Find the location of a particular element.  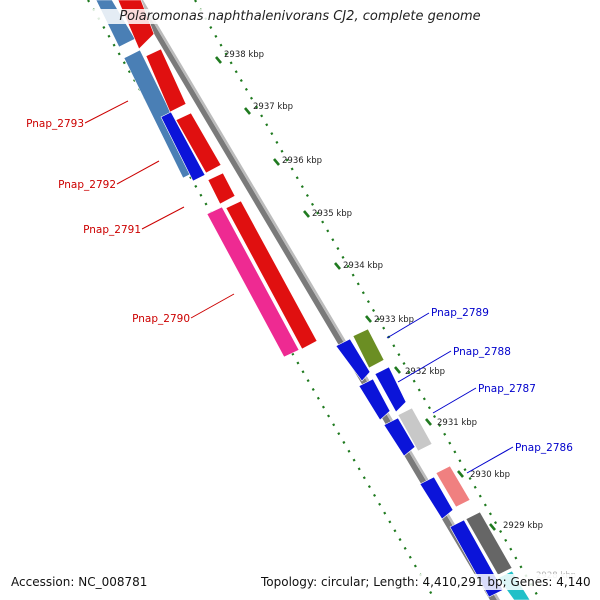

forward-strand-genes is located at coordinates (433, 464).